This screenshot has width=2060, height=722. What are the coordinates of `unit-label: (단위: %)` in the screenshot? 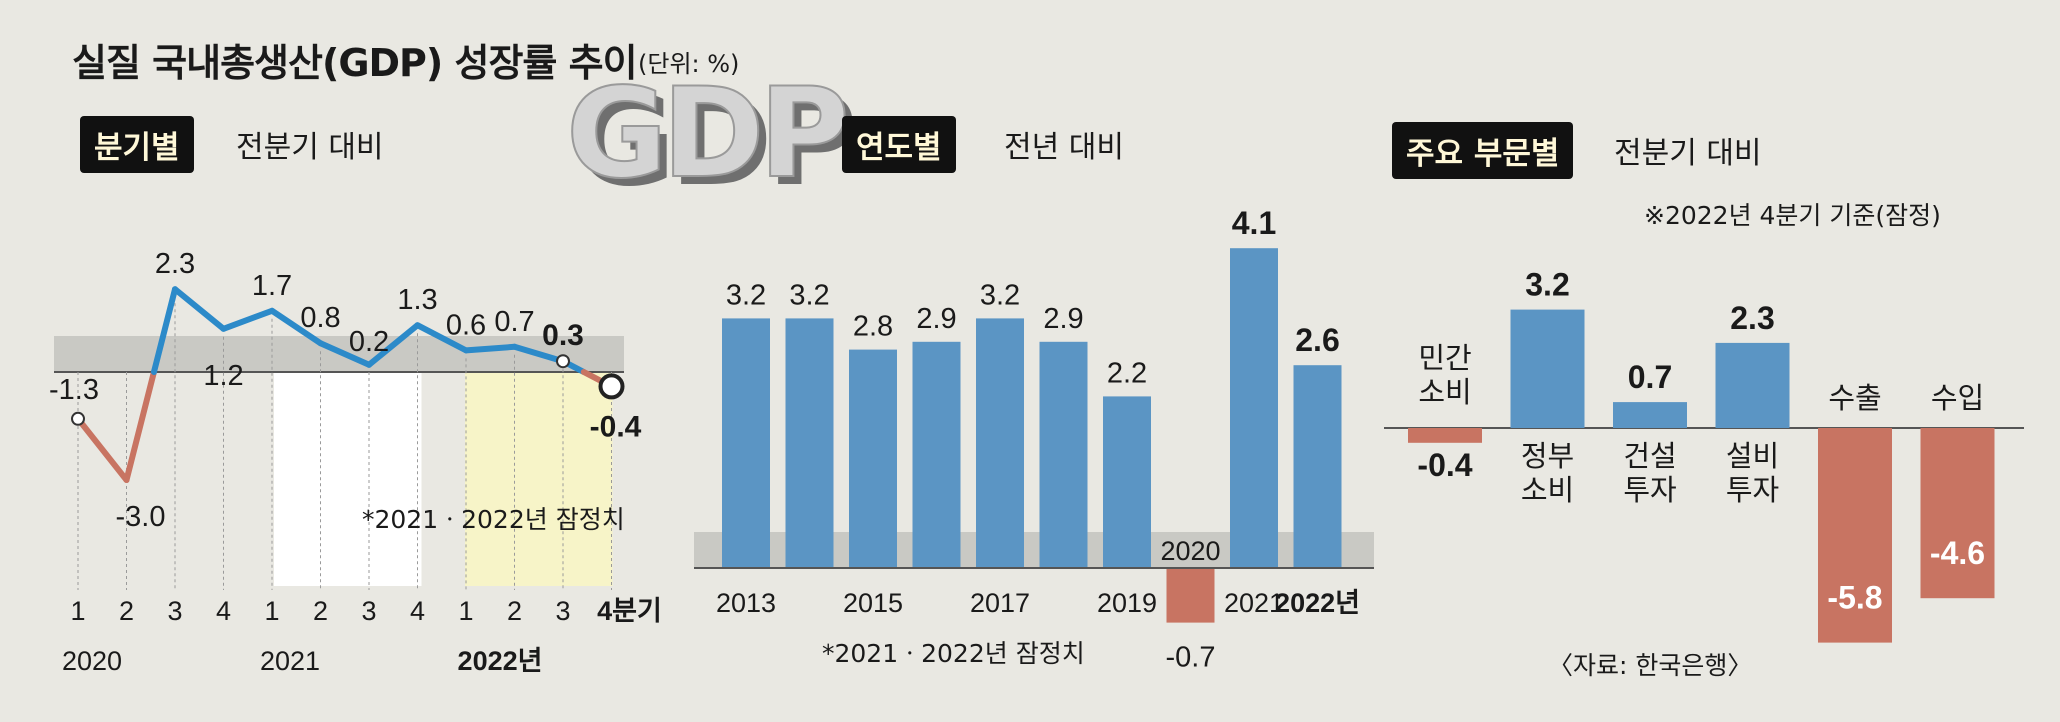 It's located at (689, 64).